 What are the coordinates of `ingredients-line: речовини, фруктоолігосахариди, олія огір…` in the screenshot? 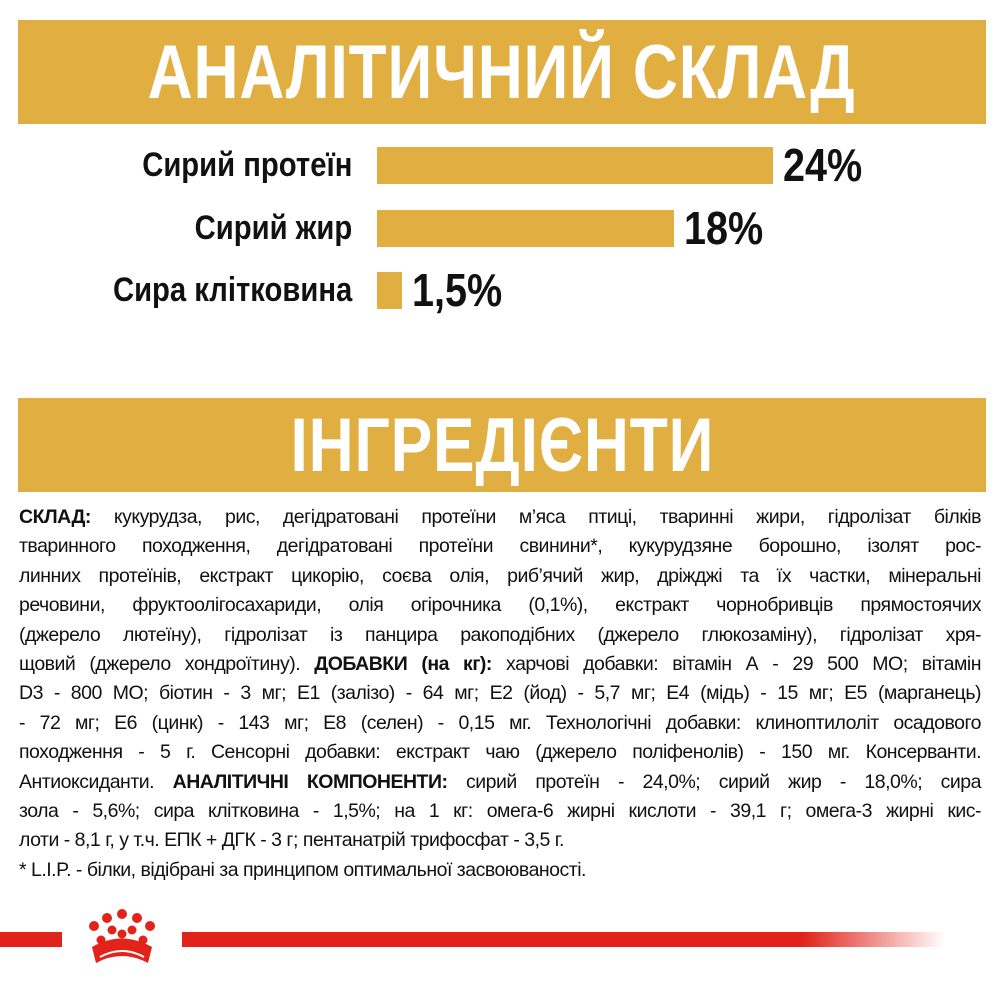 It's located at (500, 605).